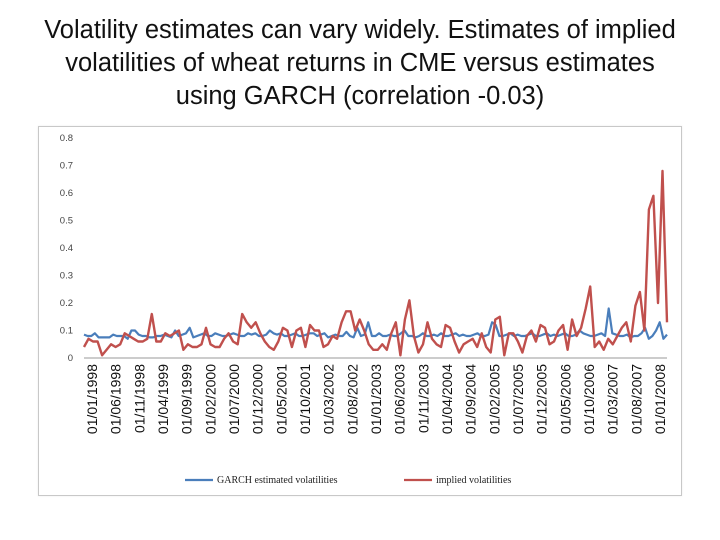  I want to click on x-tick-label: 01/04/2004, so click(447, 399).